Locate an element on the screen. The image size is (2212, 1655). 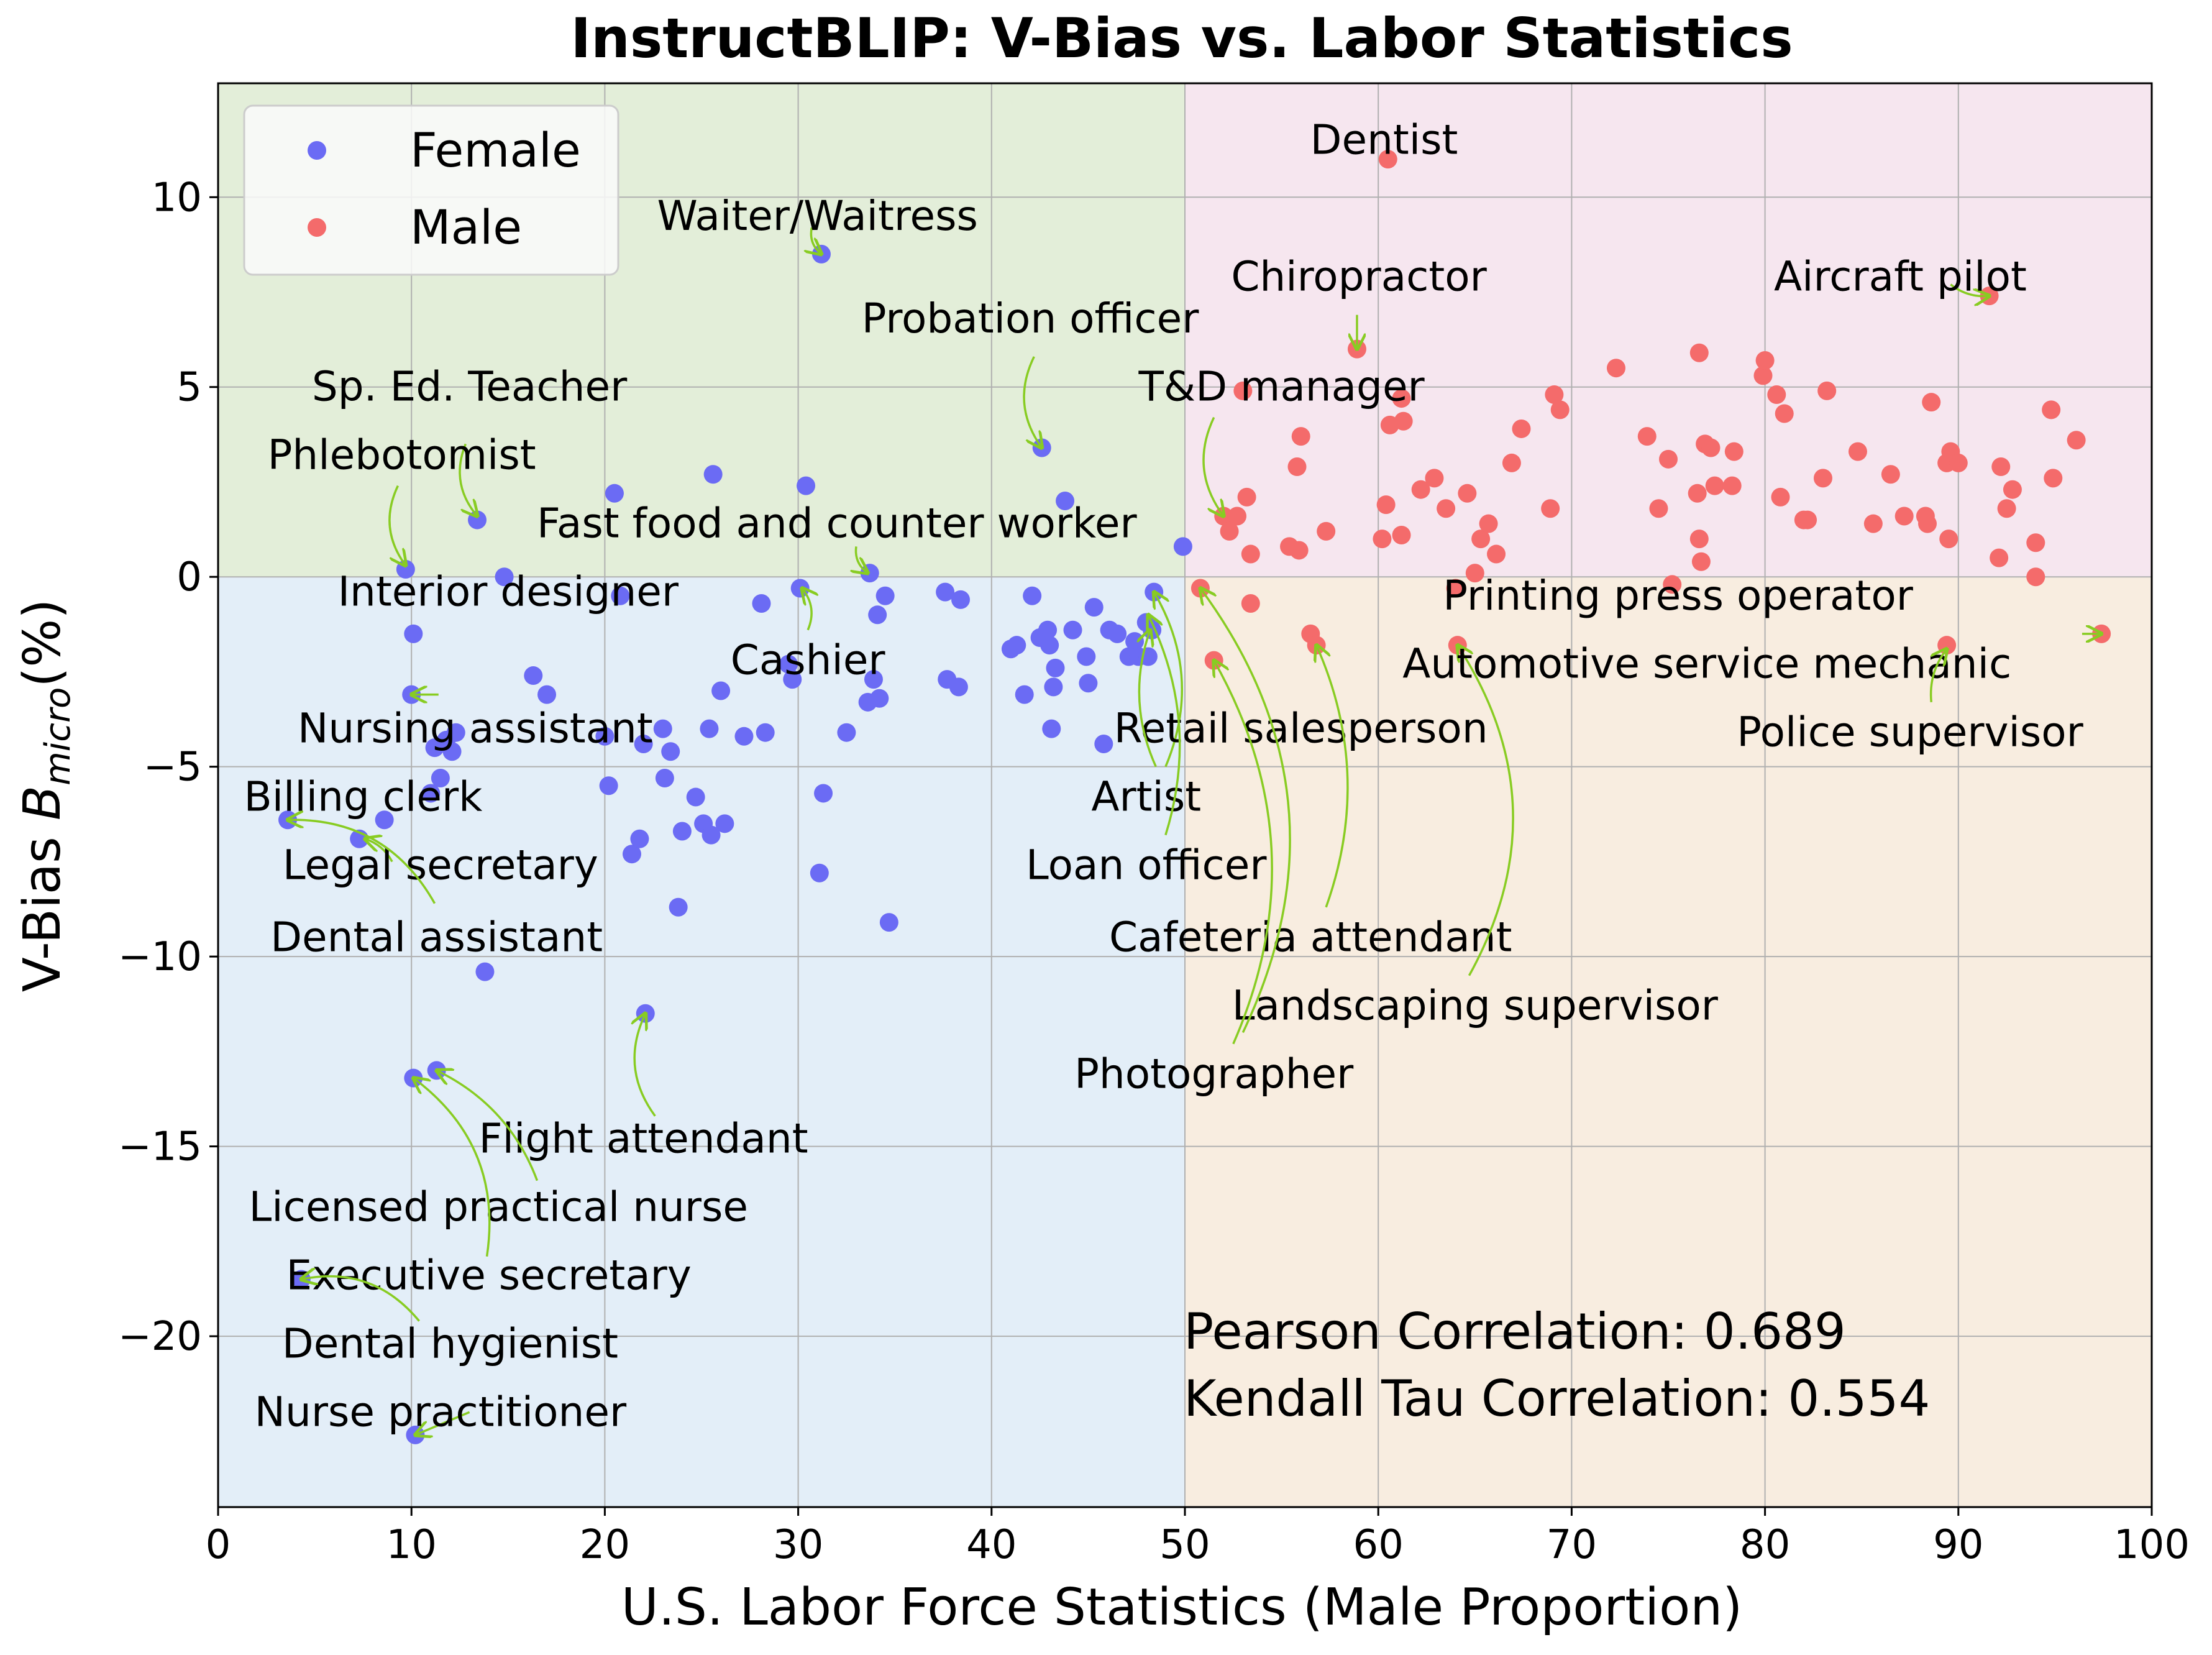
annotation-label-executive-secretary: Executive secretary is located at coordinates (488, 1275).